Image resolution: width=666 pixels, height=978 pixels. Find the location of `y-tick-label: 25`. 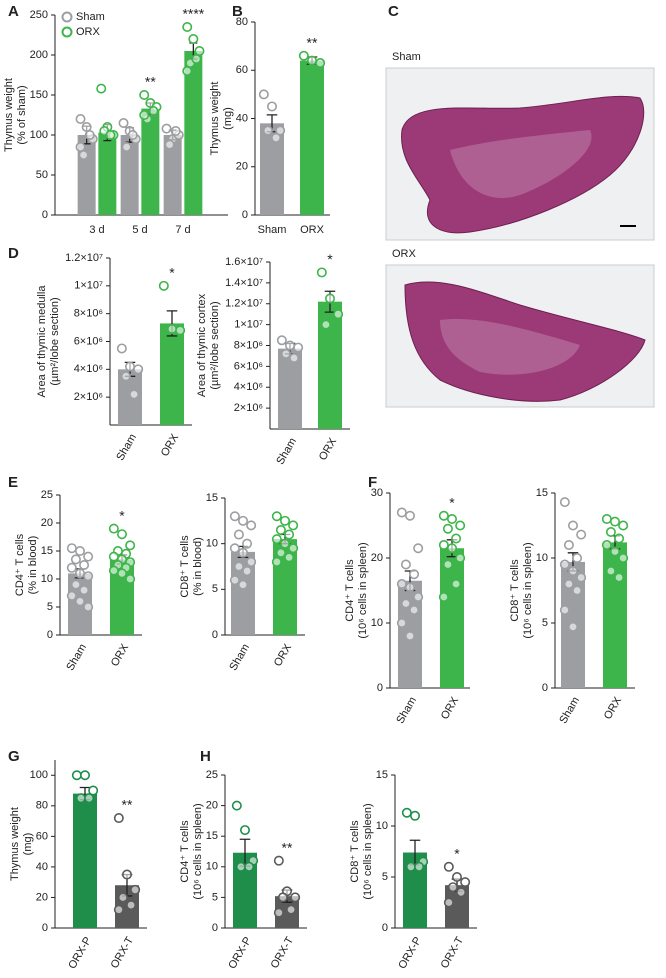

y-tick-label: 25 is located at coordinates (47, 495).